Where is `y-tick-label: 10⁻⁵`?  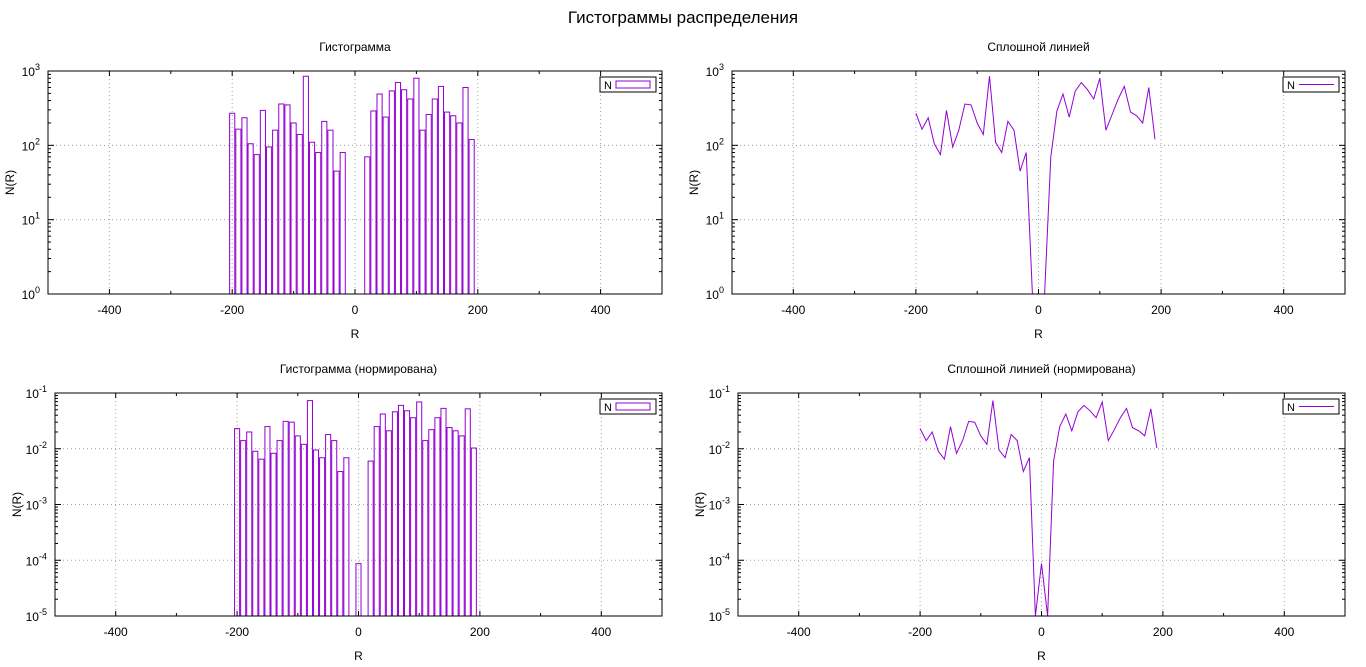 y-tick-label: 10⁻⁵ is located at coordinates (36, 615).